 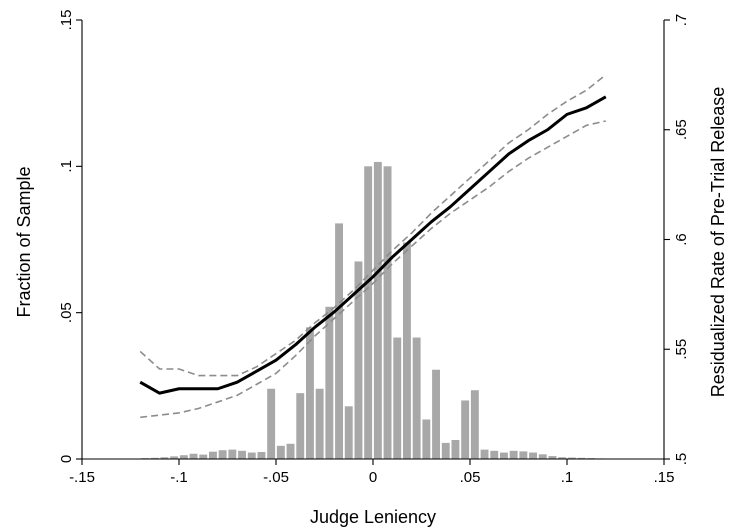 I want to click on y2-axis-label: Residualized Rate of Pre-Trial Release, so click(x=718, y=242).